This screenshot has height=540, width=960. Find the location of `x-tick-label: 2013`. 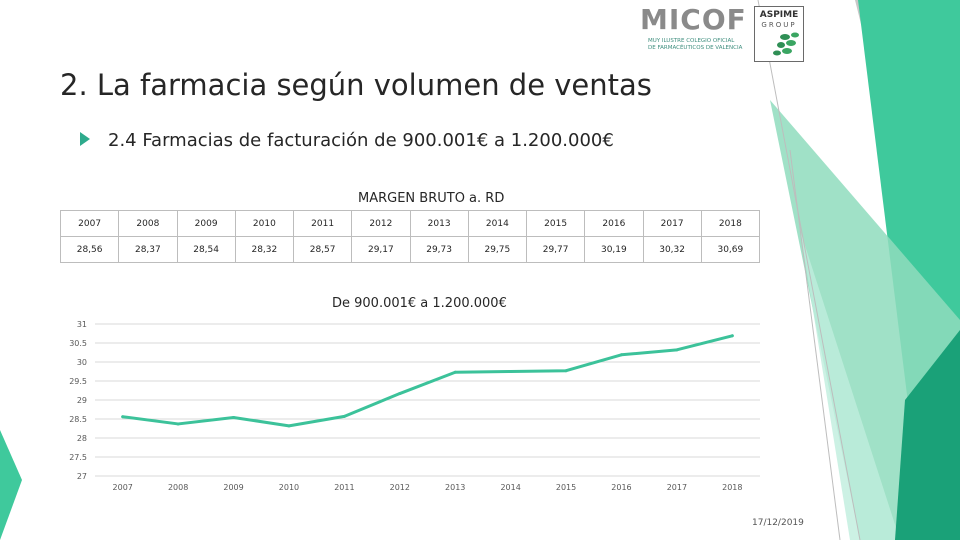

x-tick-label: 2013 is located at coordinates (455, 487).